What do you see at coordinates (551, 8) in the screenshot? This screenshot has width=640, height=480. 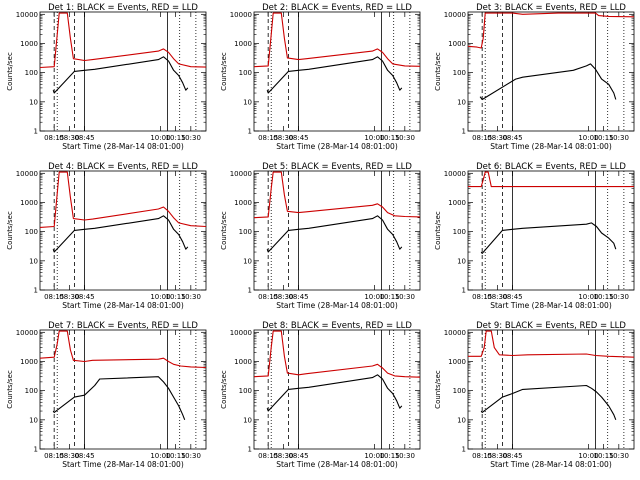 I see `chart-title: Det 3: BLACK = Events, RED = LLD` at bounding box center [551, 8].